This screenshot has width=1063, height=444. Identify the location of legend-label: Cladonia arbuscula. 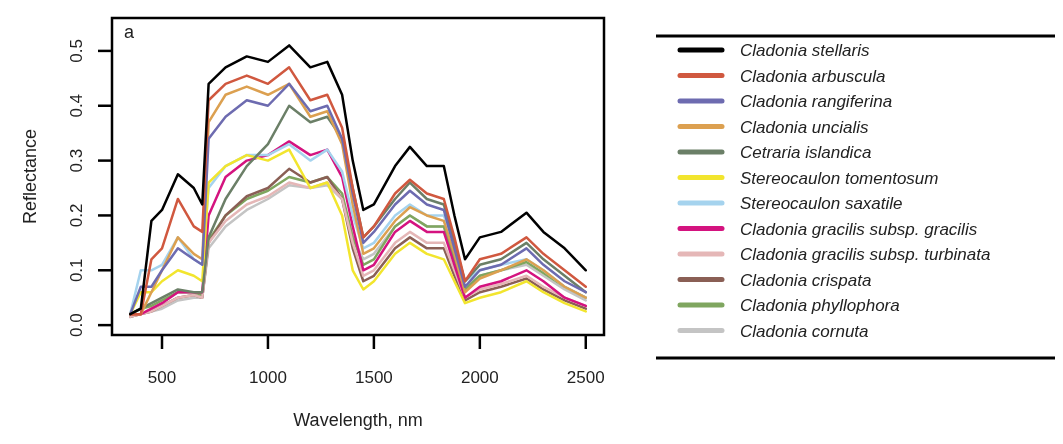
(813, 76).